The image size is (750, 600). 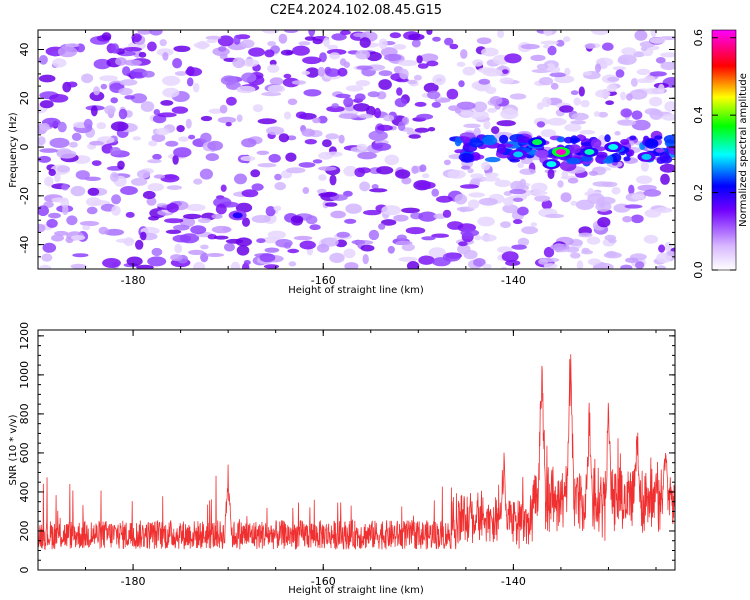 I want to click on x-tick-label: -180, so click(x=133, y=581).